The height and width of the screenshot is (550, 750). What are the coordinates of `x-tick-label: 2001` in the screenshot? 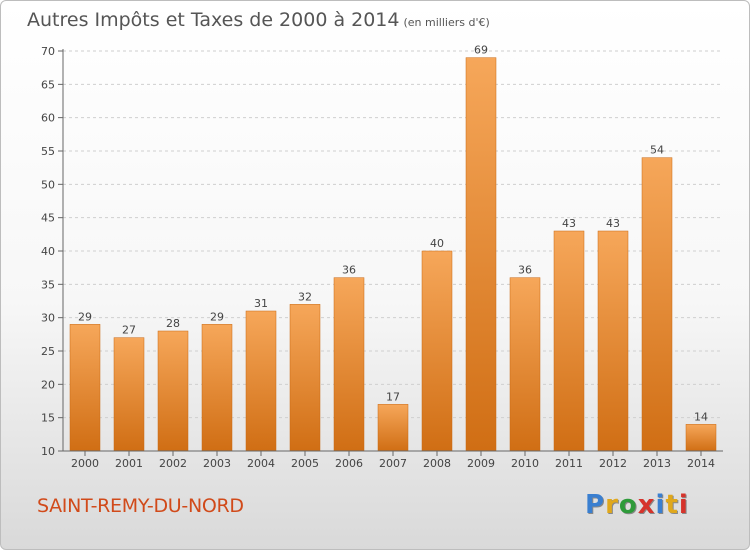 It's located at (129, 463).